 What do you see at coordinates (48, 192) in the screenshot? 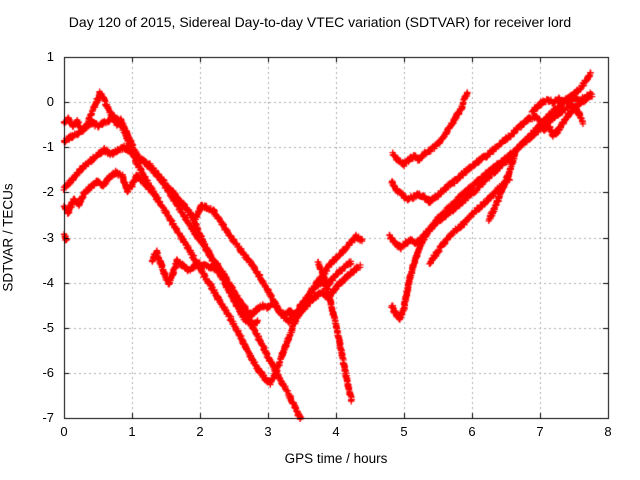
I see `y-tick-label: -2` at bounding box center [48, 192].